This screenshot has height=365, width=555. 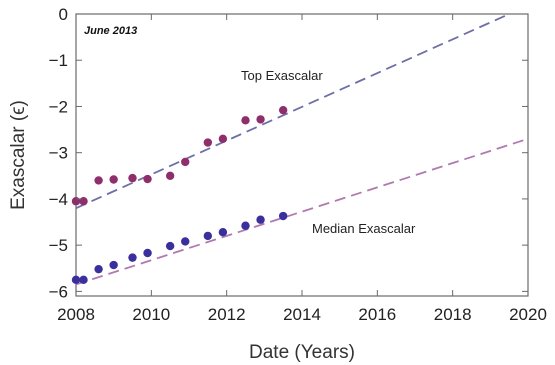 What do you see at coordinates (151, 314) in the screenshot?
I see `x-tick-label: 2010` at bounding box center [151, 314].